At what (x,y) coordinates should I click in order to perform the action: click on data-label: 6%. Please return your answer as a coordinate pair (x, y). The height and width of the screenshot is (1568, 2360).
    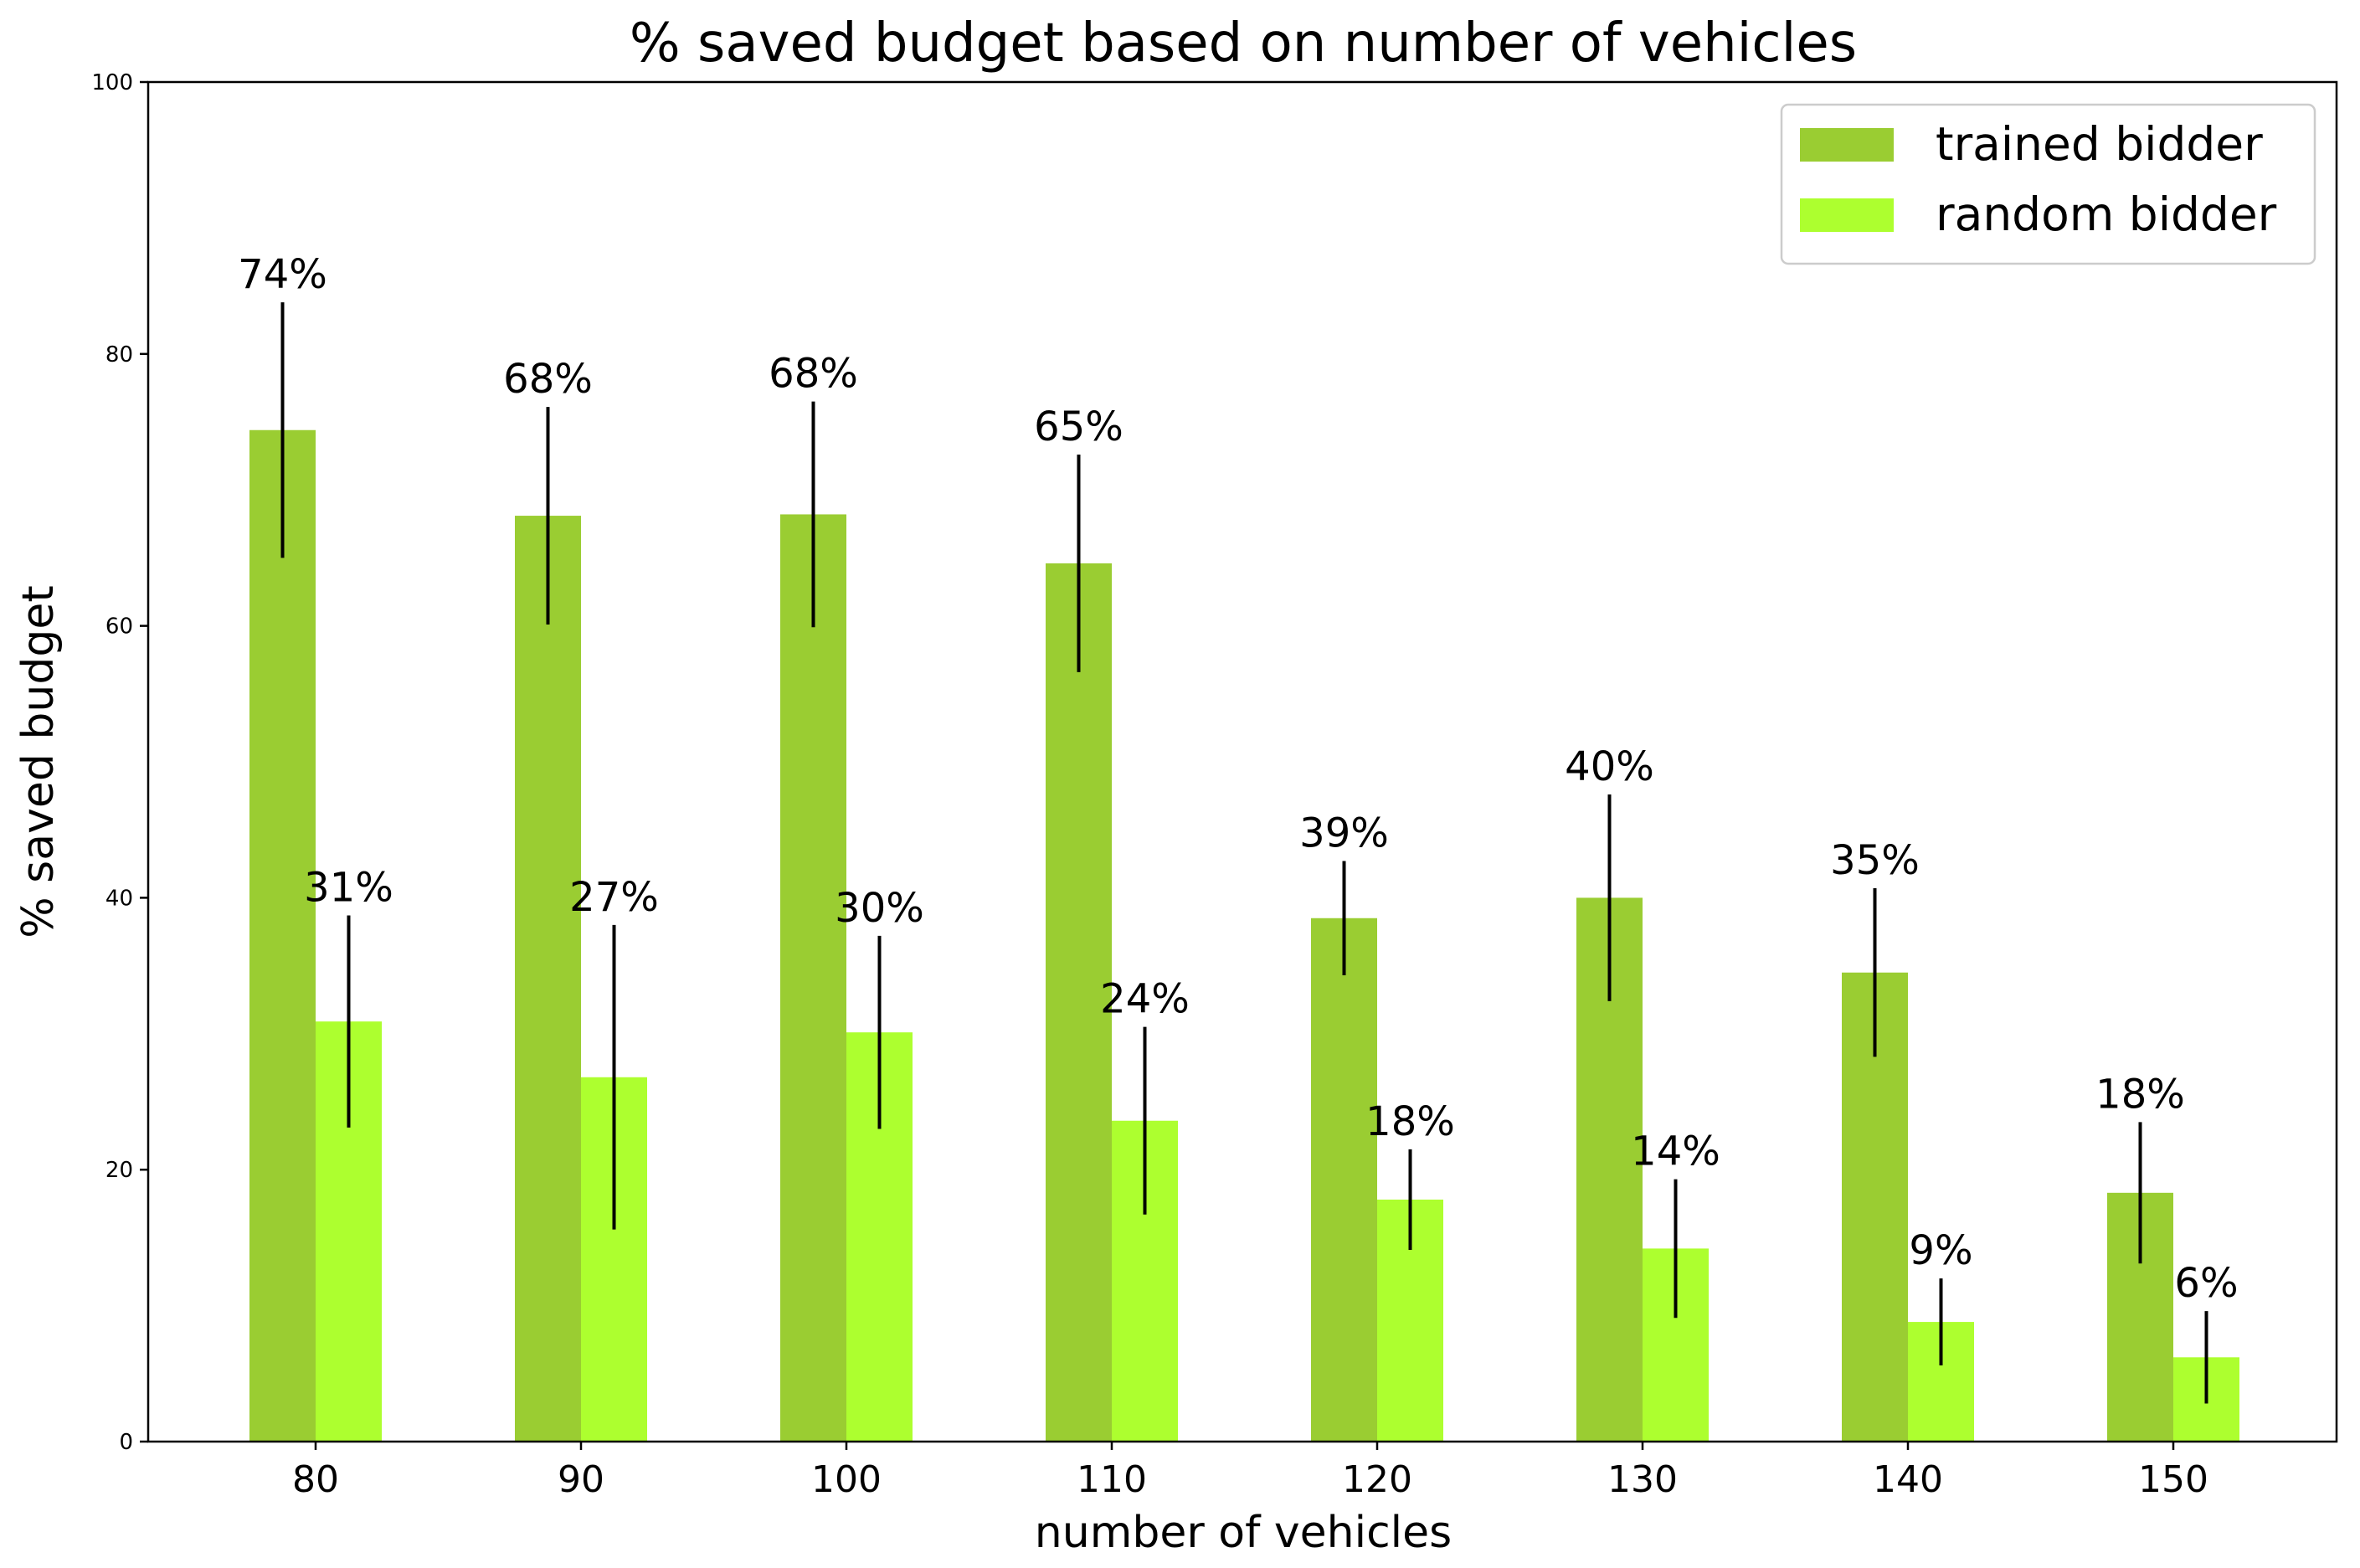
    Looking at the image, I should click on (2206, 1283).